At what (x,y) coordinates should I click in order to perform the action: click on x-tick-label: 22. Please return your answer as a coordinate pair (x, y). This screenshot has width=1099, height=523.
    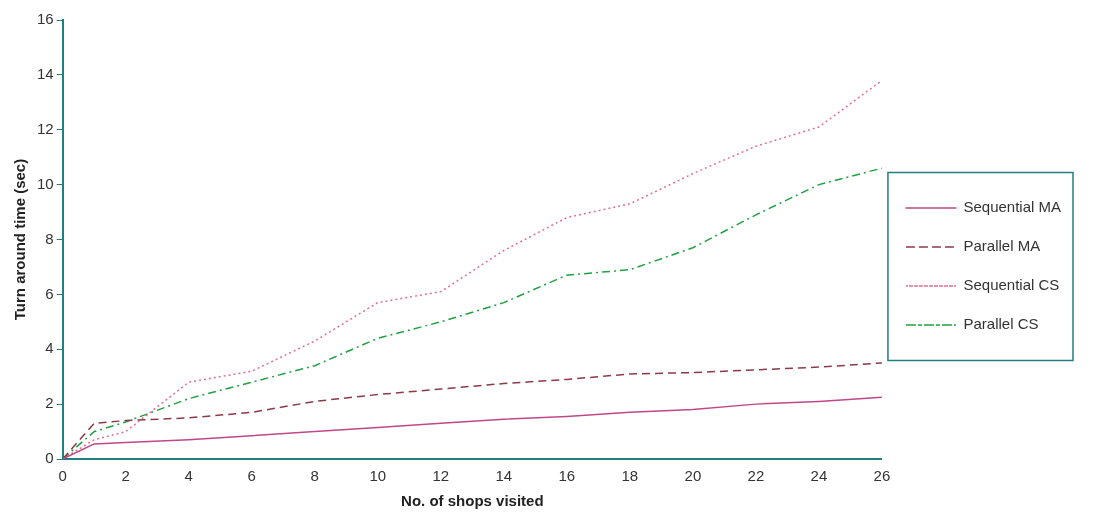
    Looking at the image, I should click on (756, 476).